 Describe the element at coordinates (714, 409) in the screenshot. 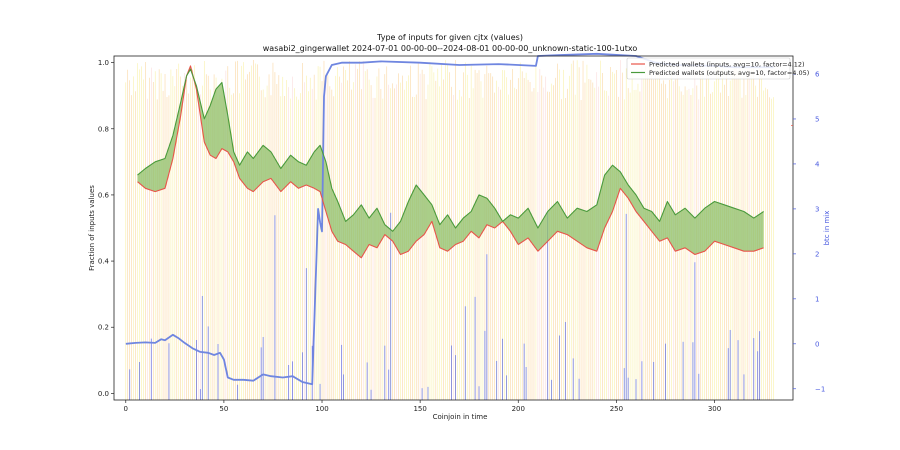

I see `x-tick-label: 300` at that location.